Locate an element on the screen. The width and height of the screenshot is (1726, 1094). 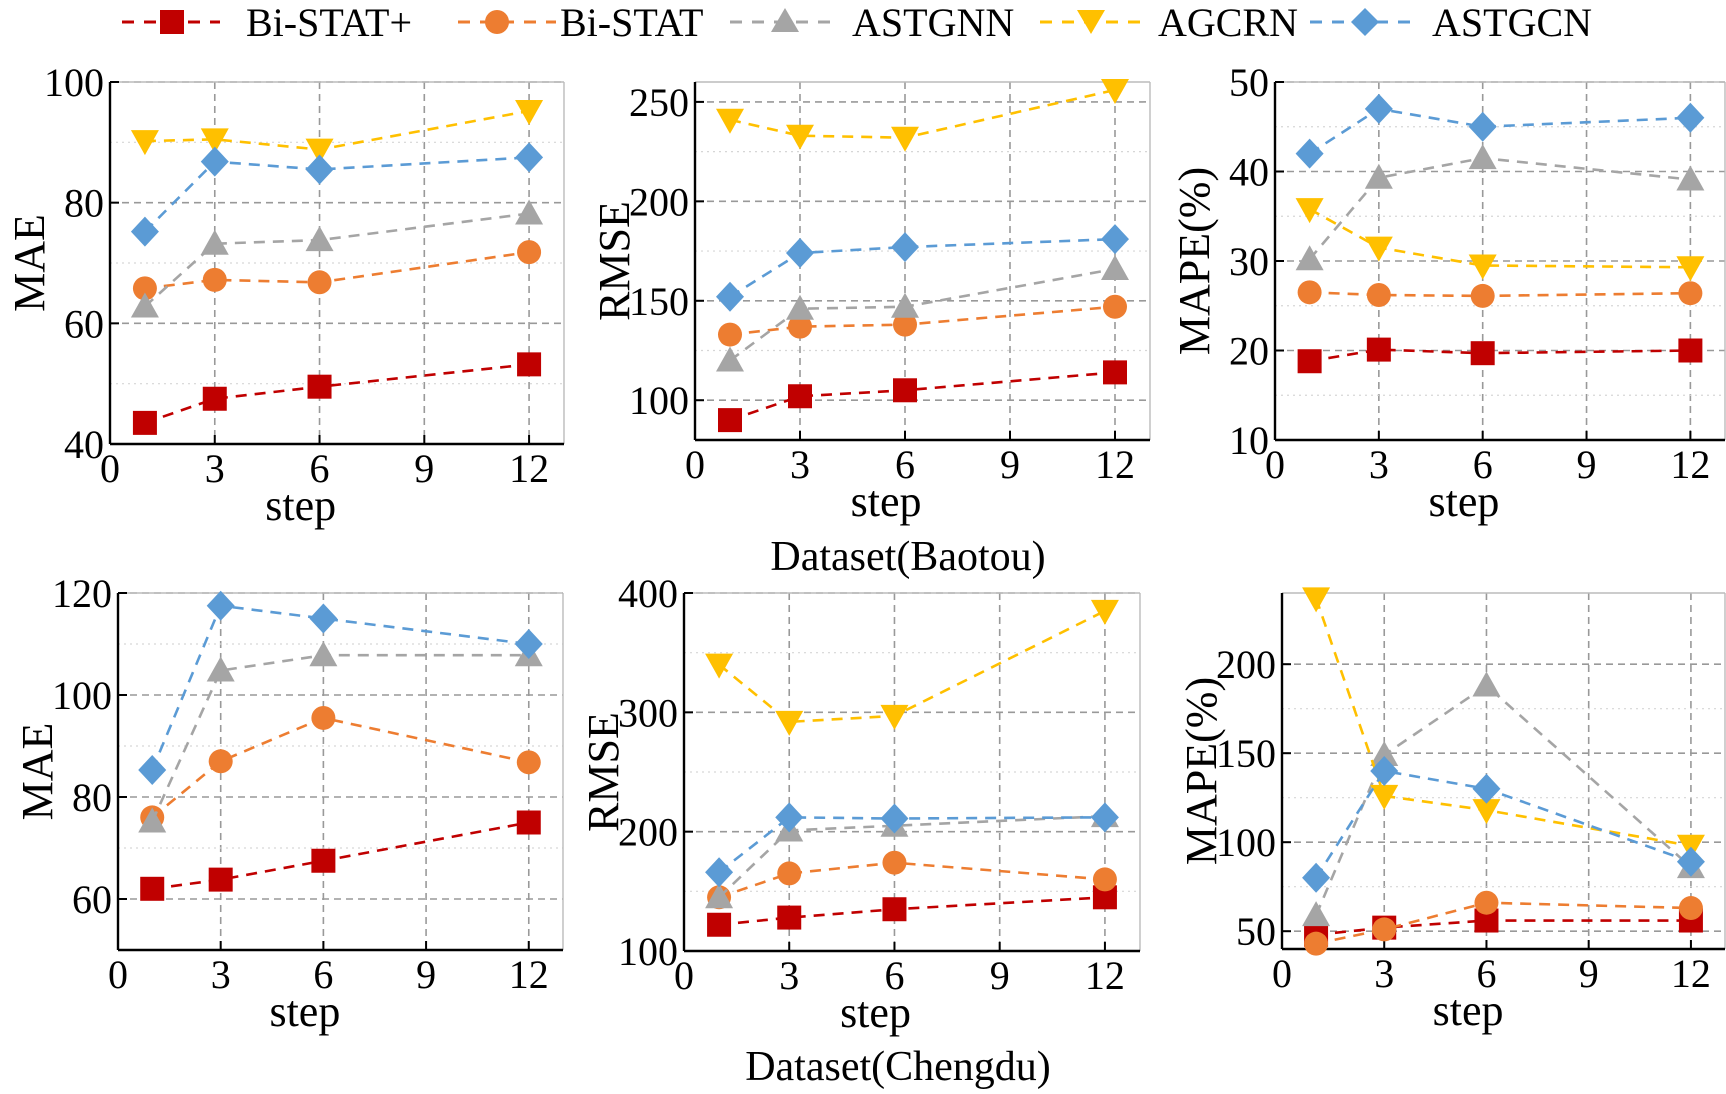
series-bi-stat is located at coordinates (1503, 923).